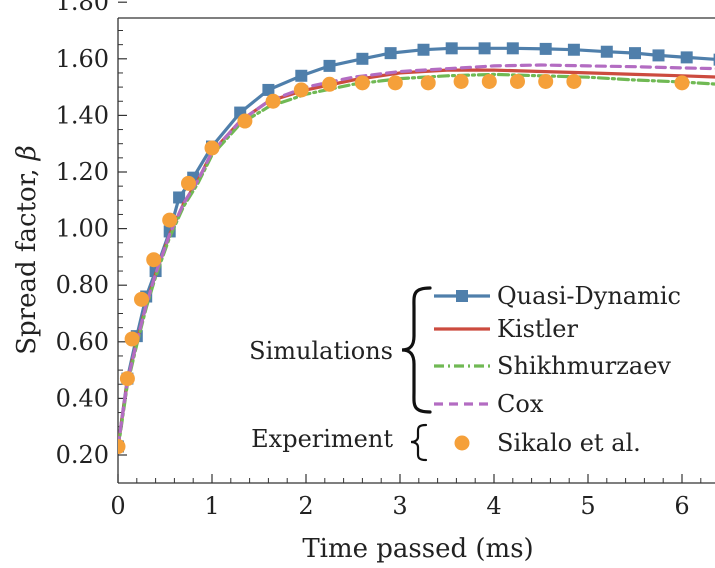  I want to click on y-tick-label: 1.40, so click(82, 115).